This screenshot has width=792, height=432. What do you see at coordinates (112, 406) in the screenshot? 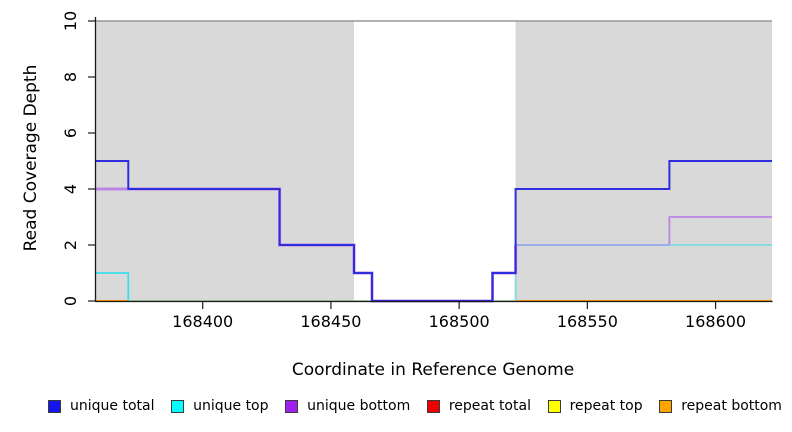
I see `legend-label: unique total` at bounding box center [112, 406].